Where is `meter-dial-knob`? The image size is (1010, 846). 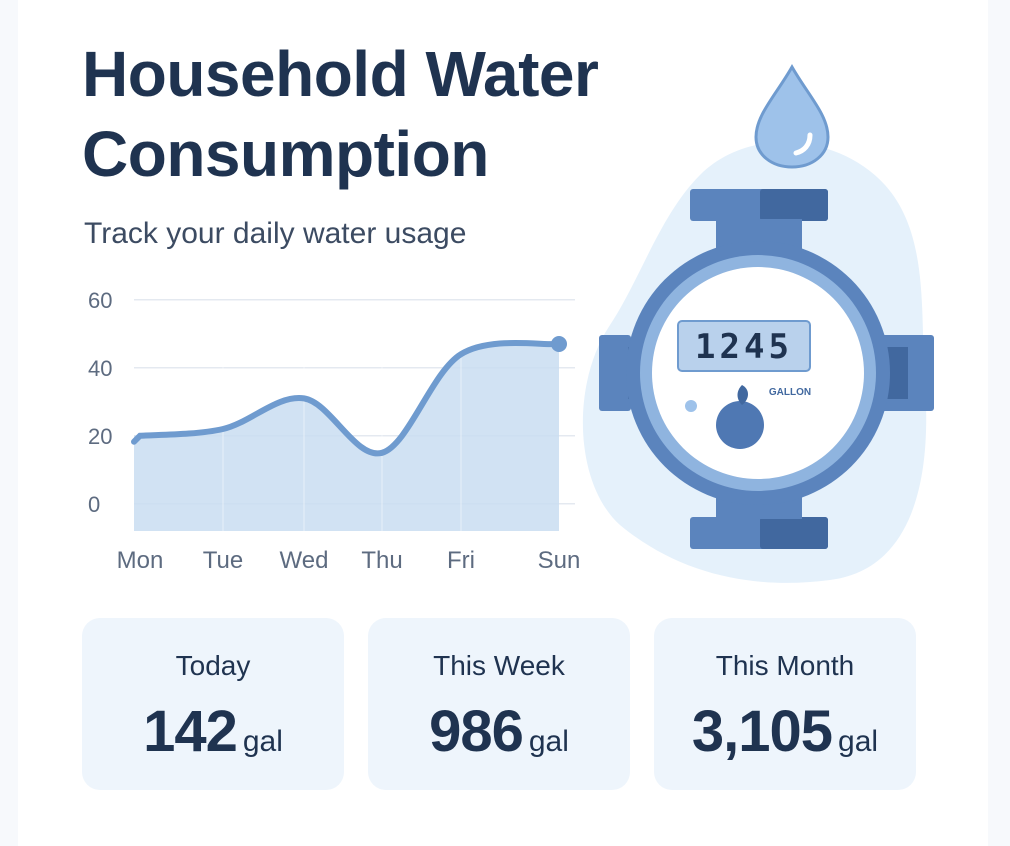 meter-dial-knob is located at coordinates (740, 417).